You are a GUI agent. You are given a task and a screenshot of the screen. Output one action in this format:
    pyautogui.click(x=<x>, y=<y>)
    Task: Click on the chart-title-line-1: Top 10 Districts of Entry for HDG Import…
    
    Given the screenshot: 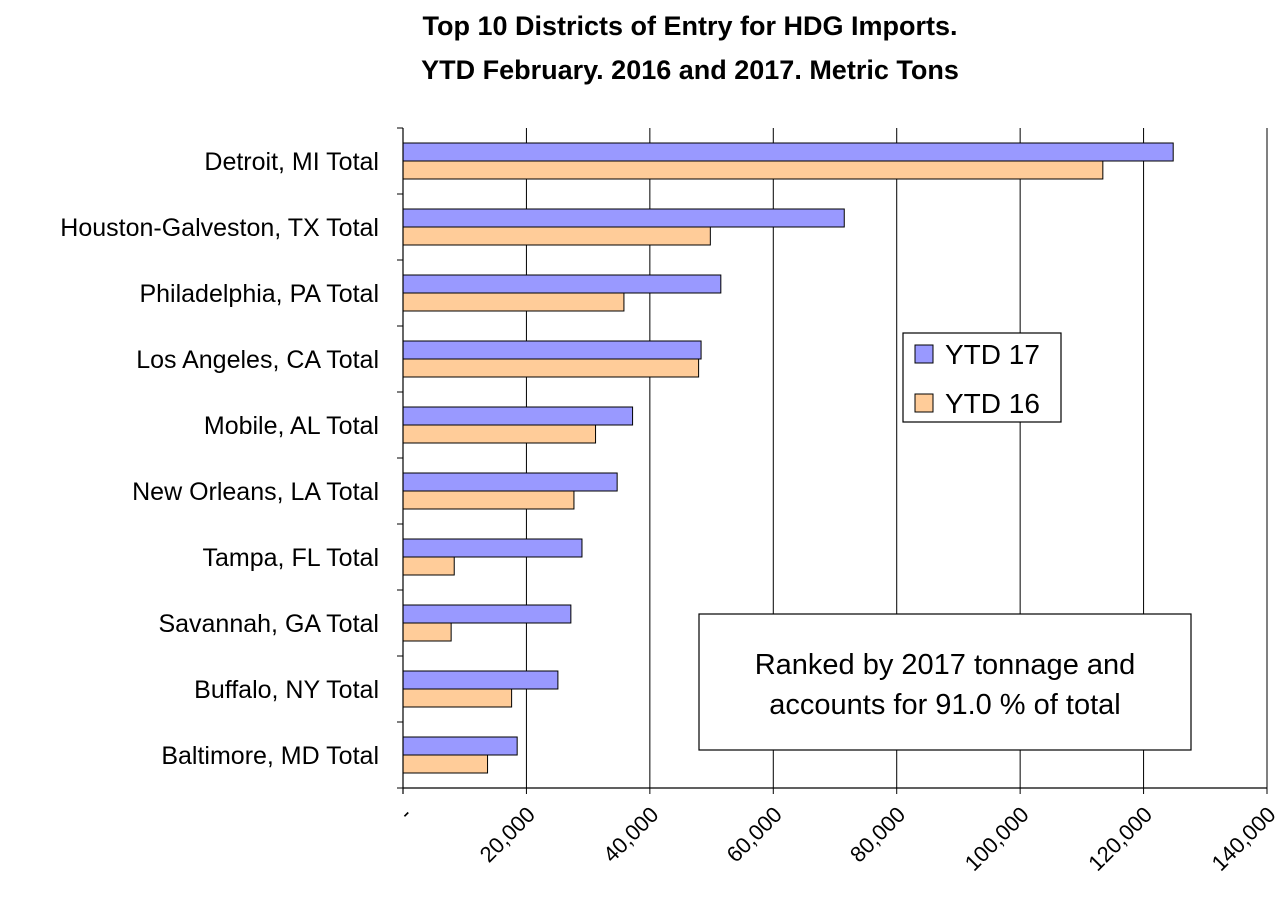 What is the action you would take?
    pyautogui.click(x=689, y=26)
    